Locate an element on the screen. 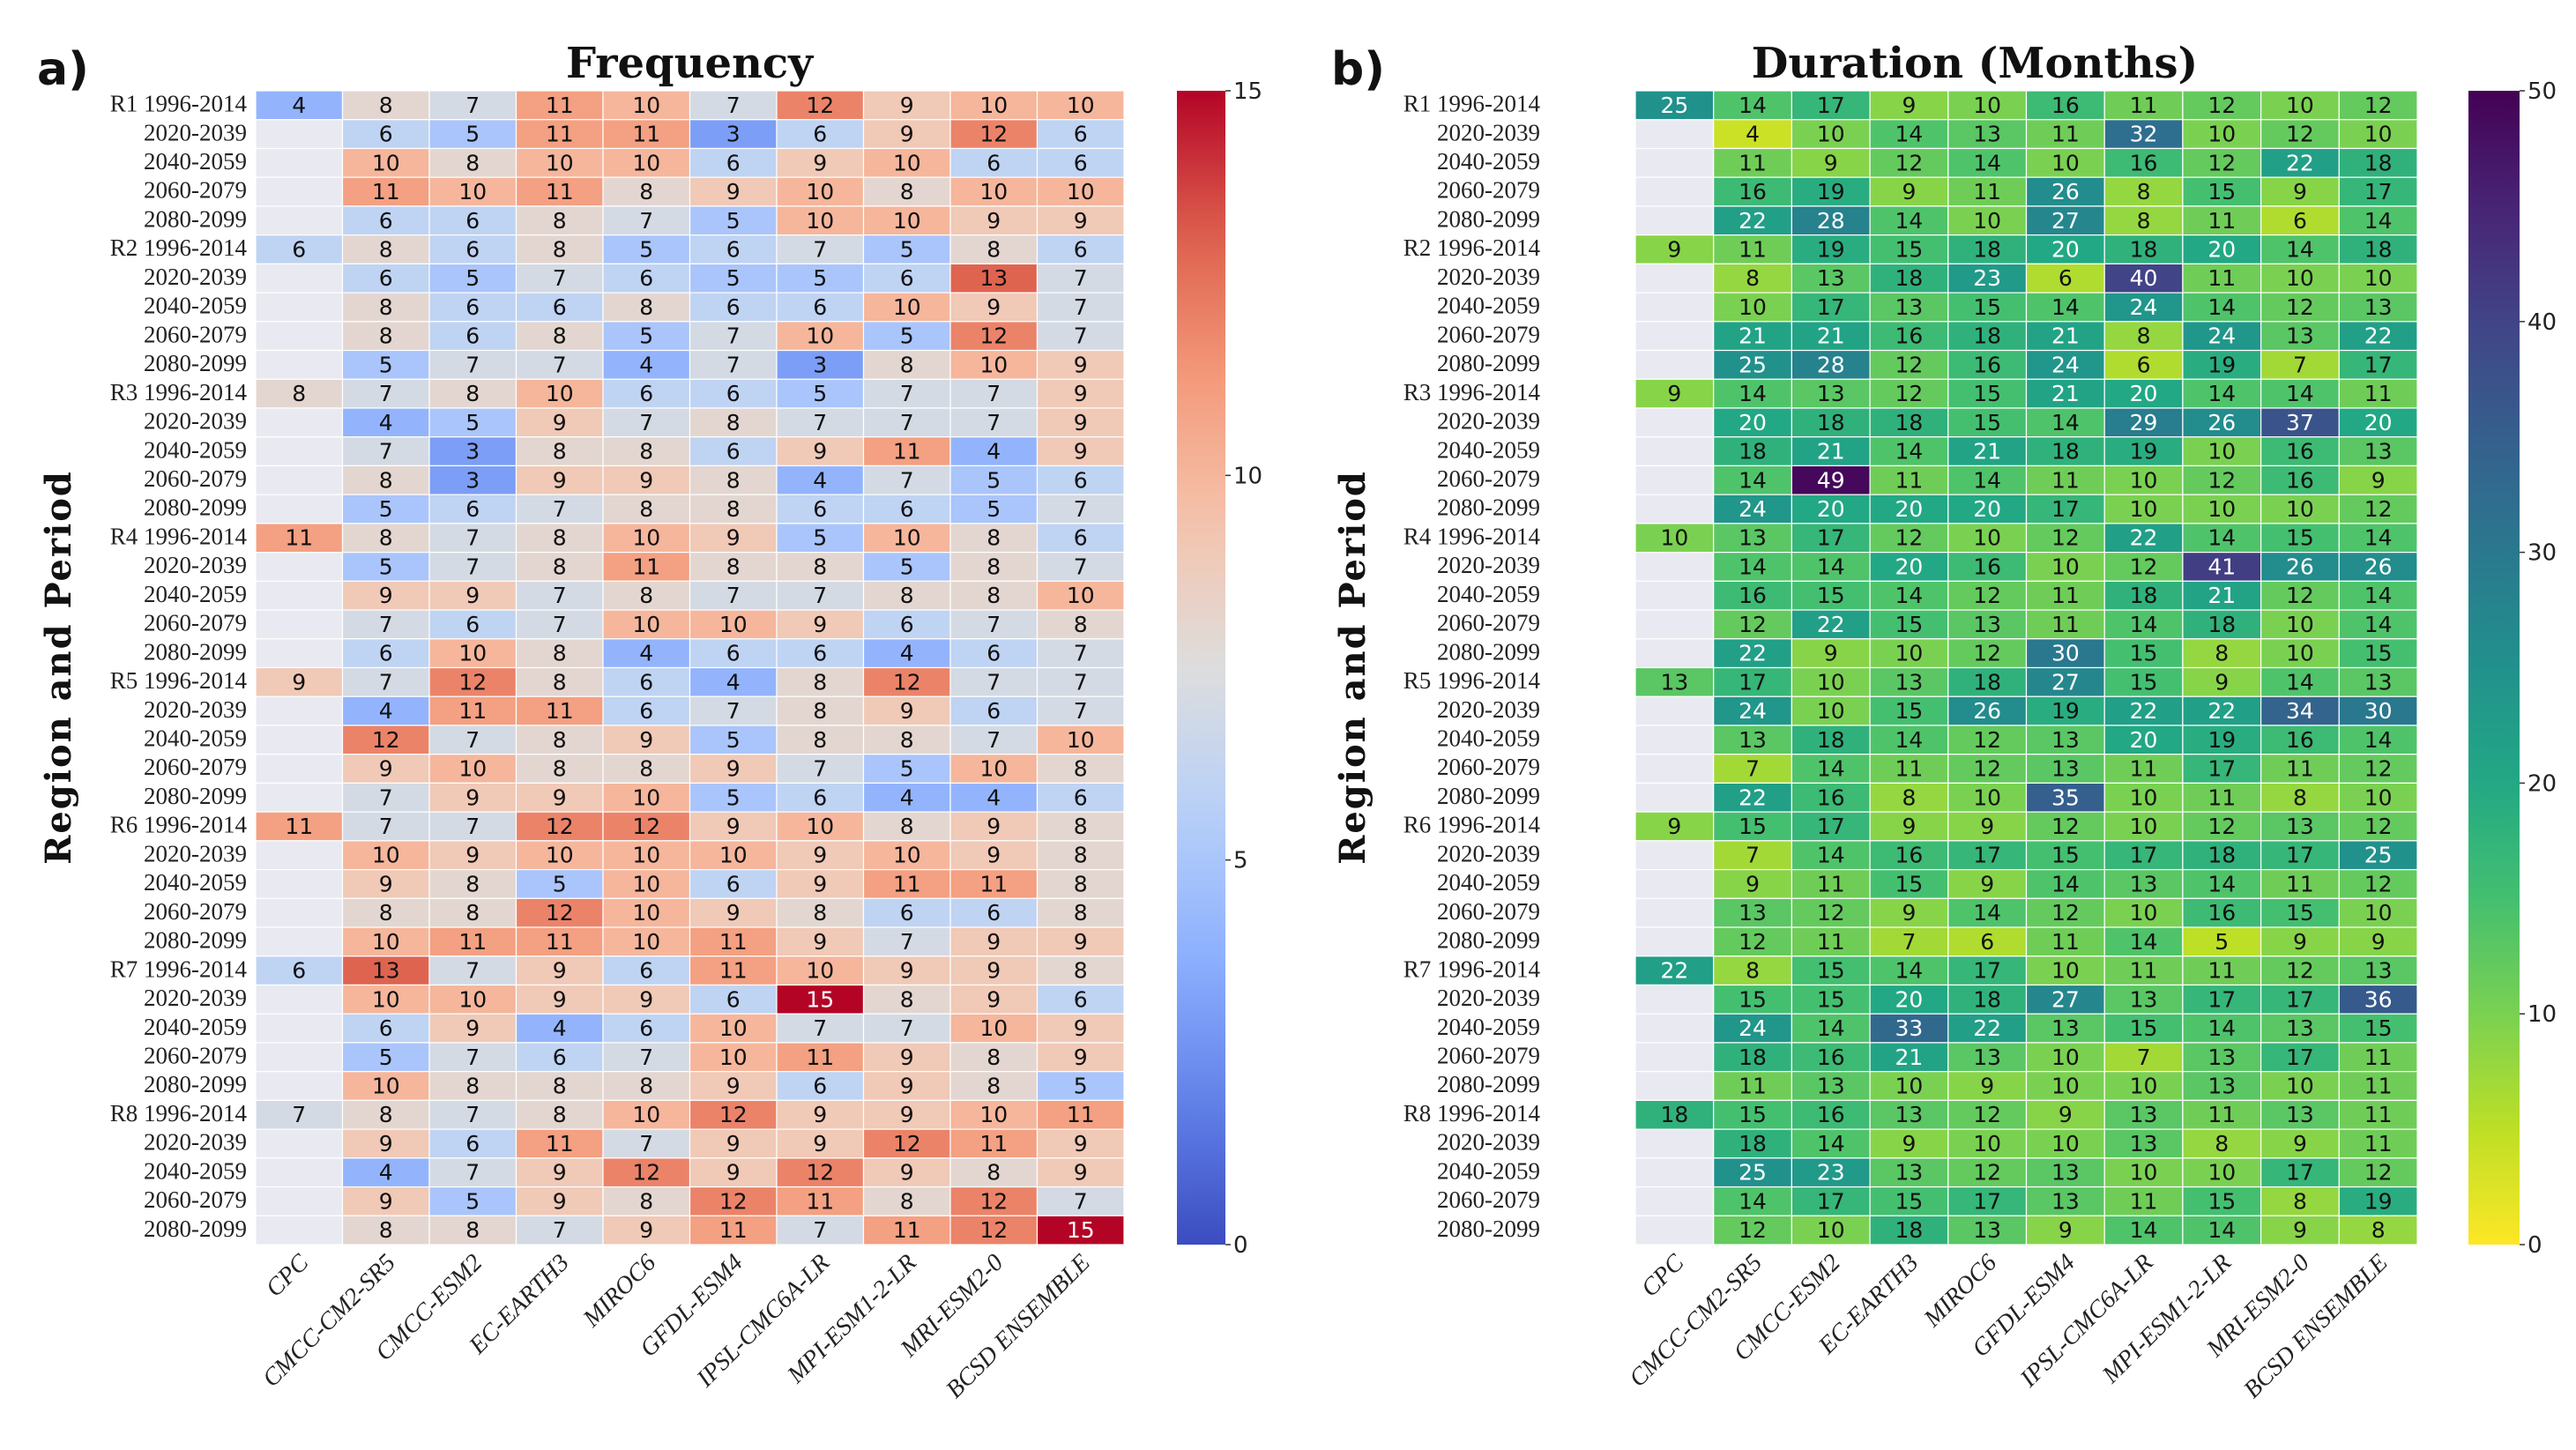 The width and height of the screenshot is (2576, 1450). duration-cell-value: 22 is located at coordinates (2144, 538).